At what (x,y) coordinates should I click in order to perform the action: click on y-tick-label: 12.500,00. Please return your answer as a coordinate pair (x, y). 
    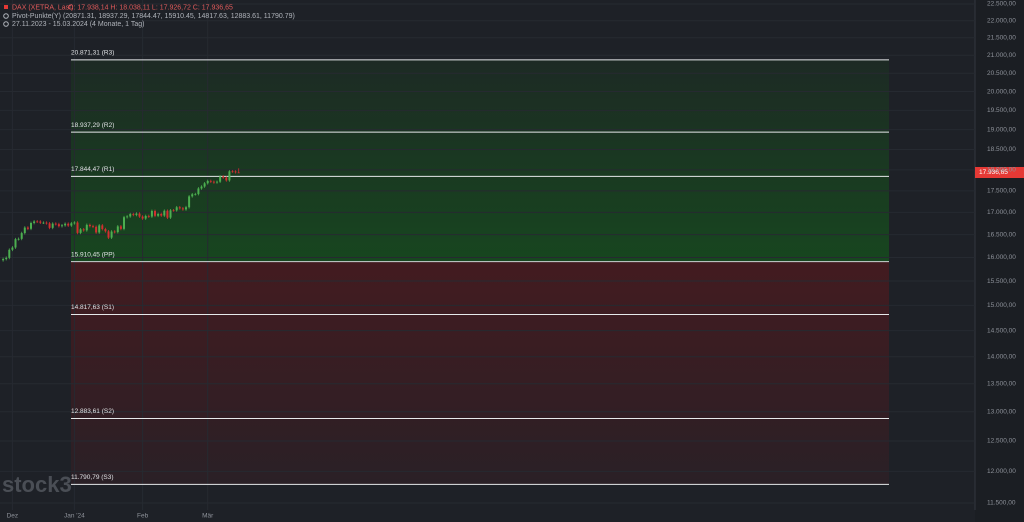
    Looking at the image, I should click on (1001, 441).